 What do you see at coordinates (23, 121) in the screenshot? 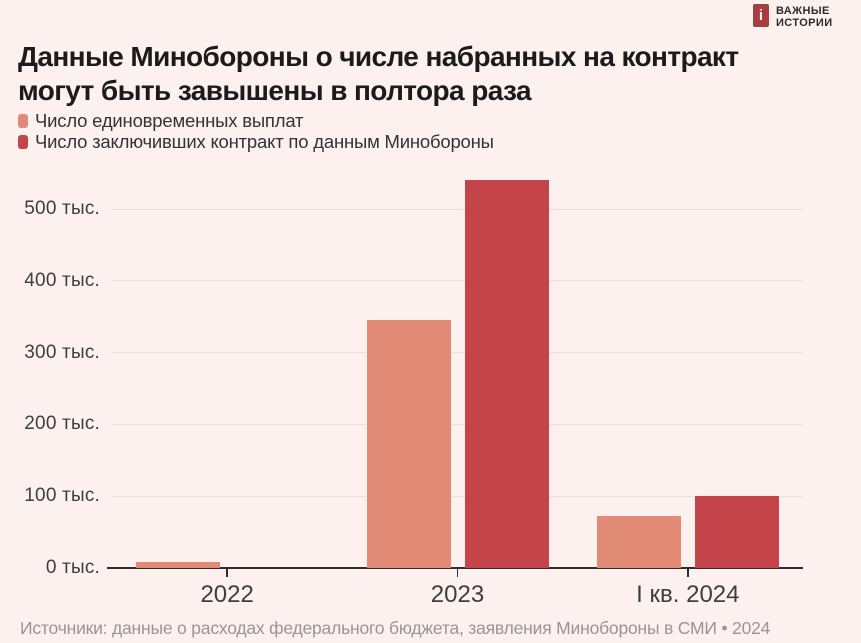
I see `legend-swatch-light` at bounding box center [23, 121].